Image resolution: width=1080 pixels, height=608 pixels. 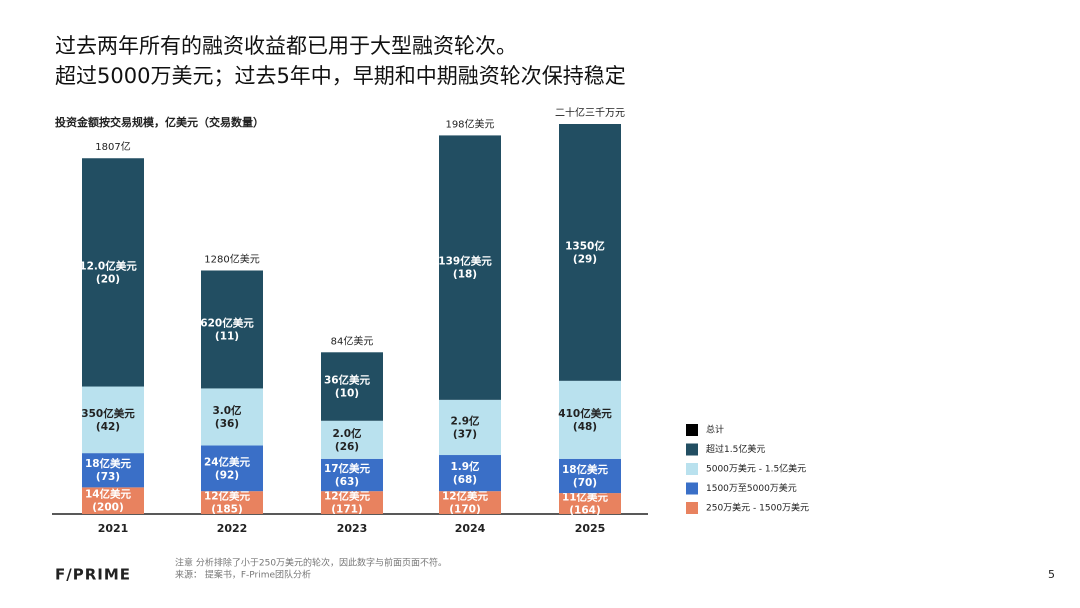 What do you see at coordinates (585, 427) in the screenshot?
I see `segment-count-label: (48)` at bounding box center [585, 427].